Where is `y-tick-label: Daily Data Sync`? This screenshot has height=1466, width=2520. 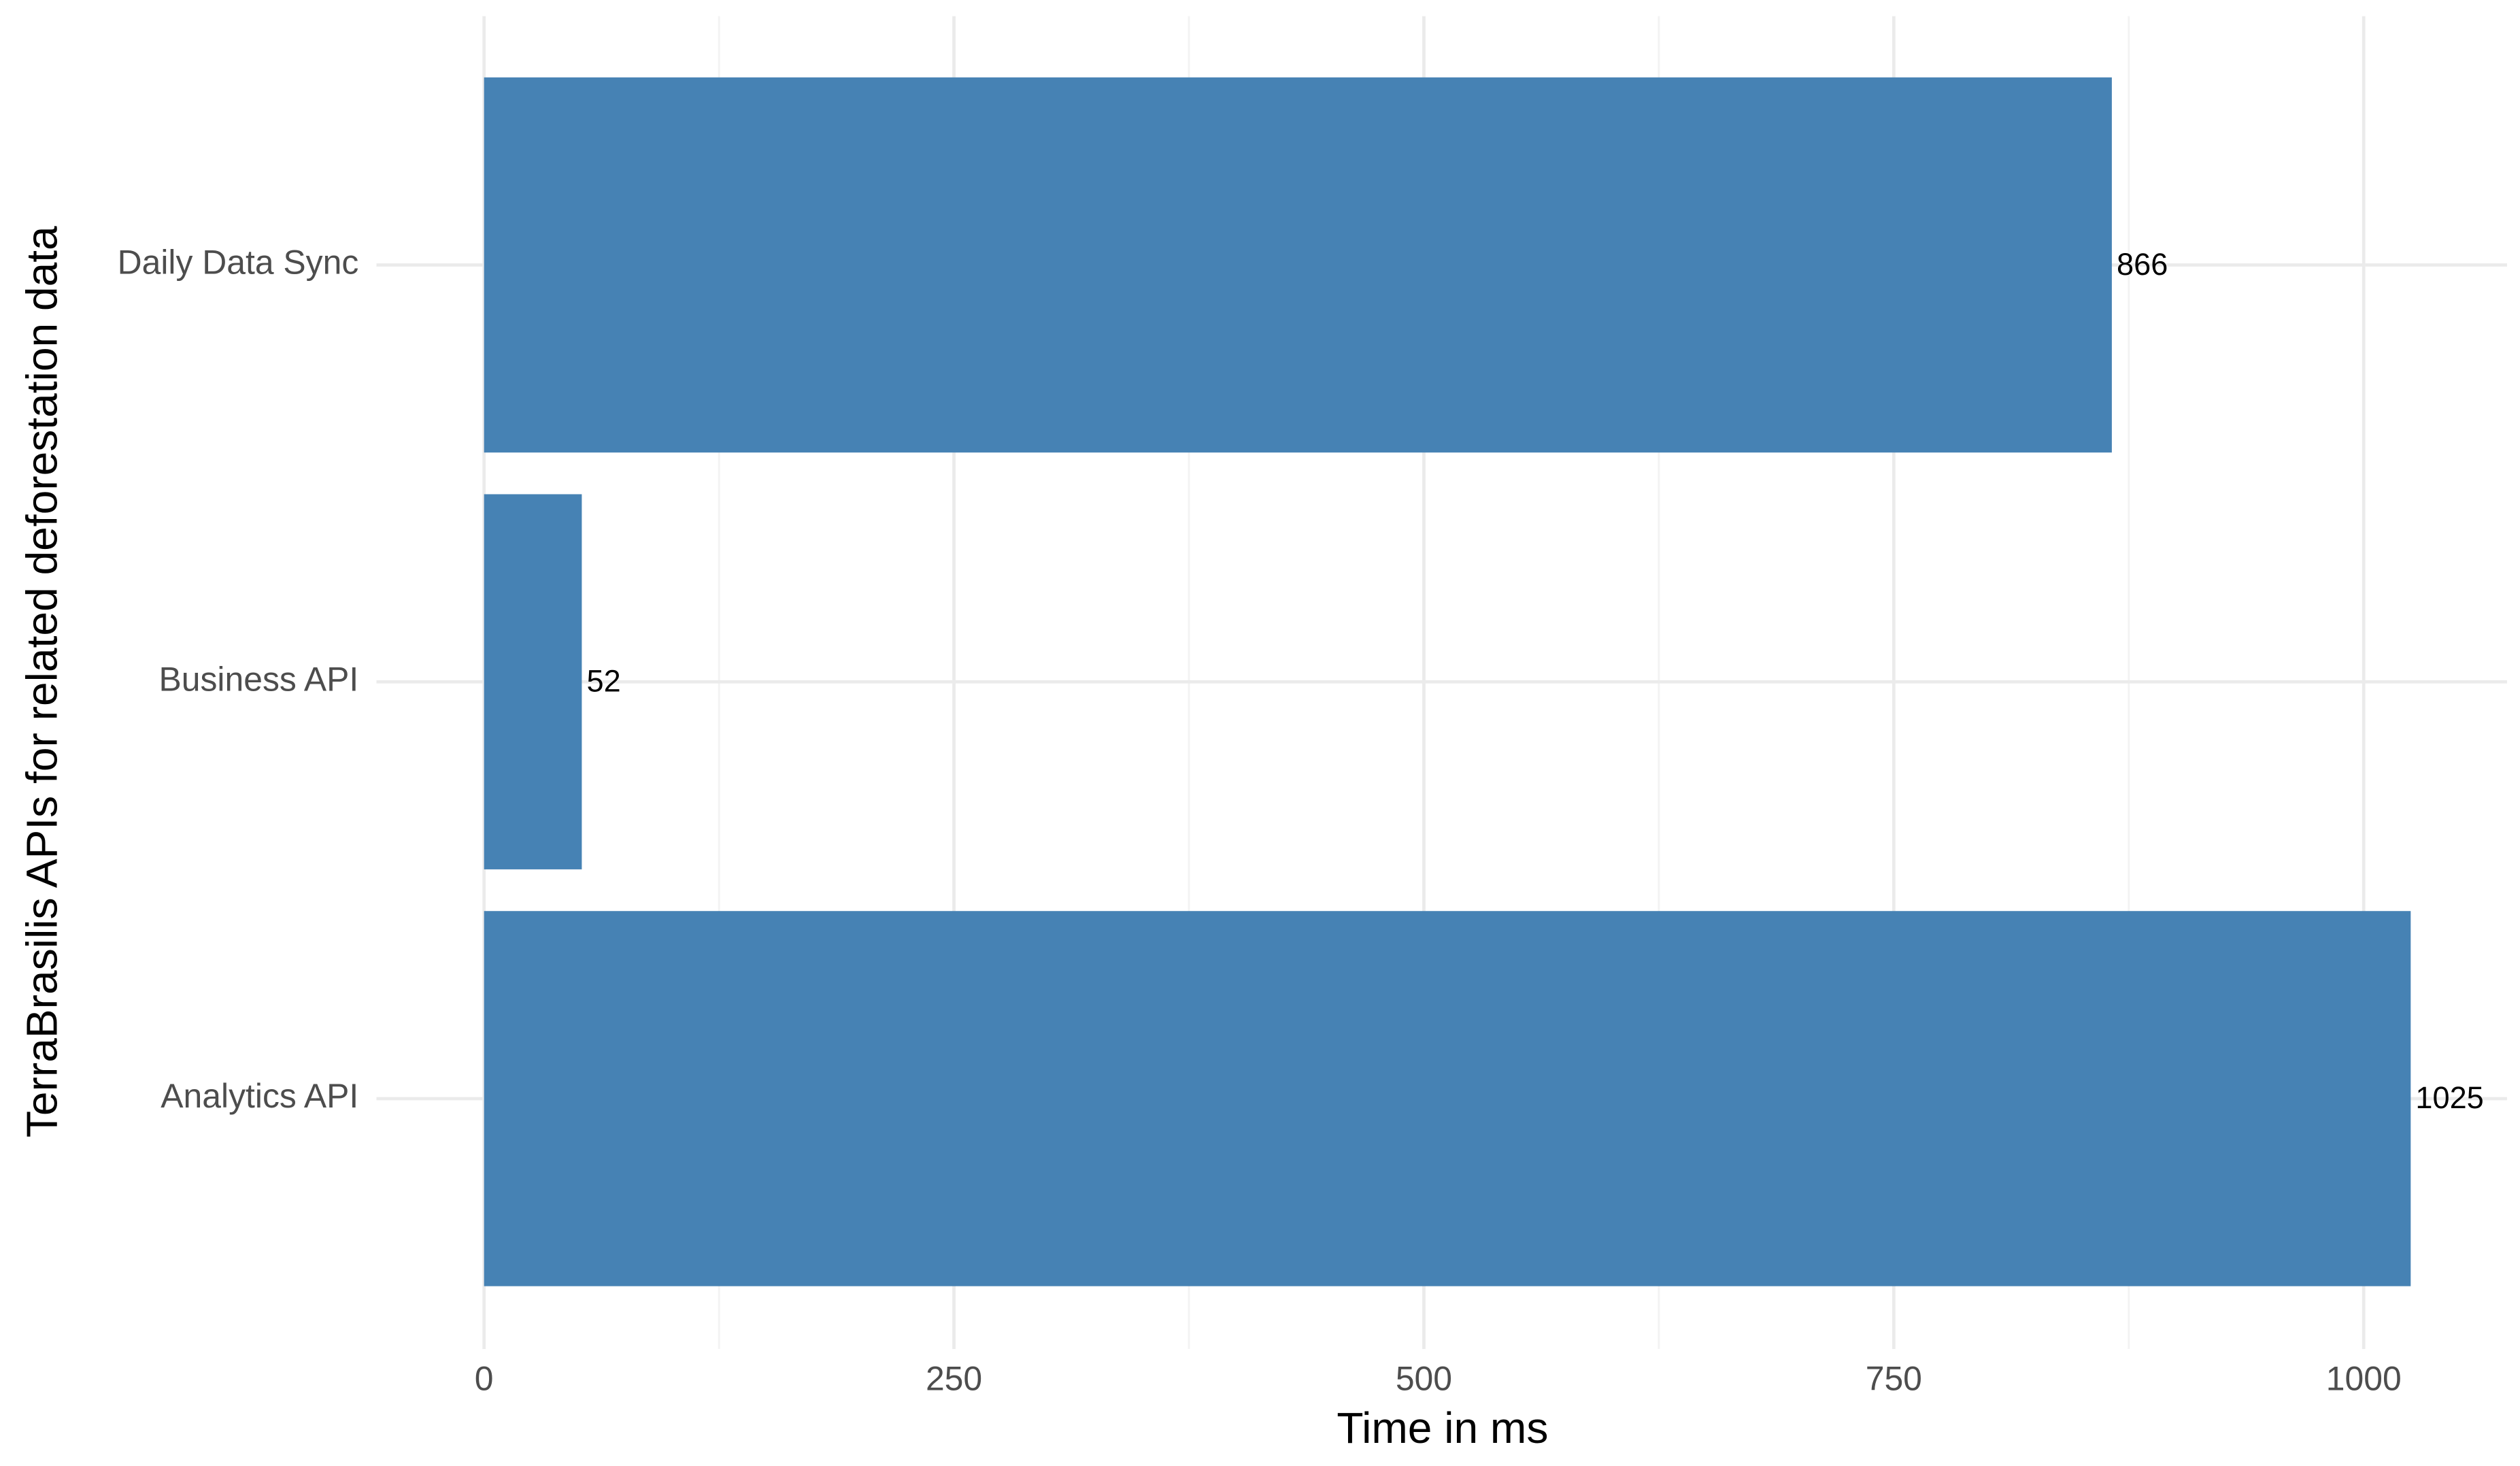
y-tick-label: Daily Data Sync is located at coordinates (238, 263).